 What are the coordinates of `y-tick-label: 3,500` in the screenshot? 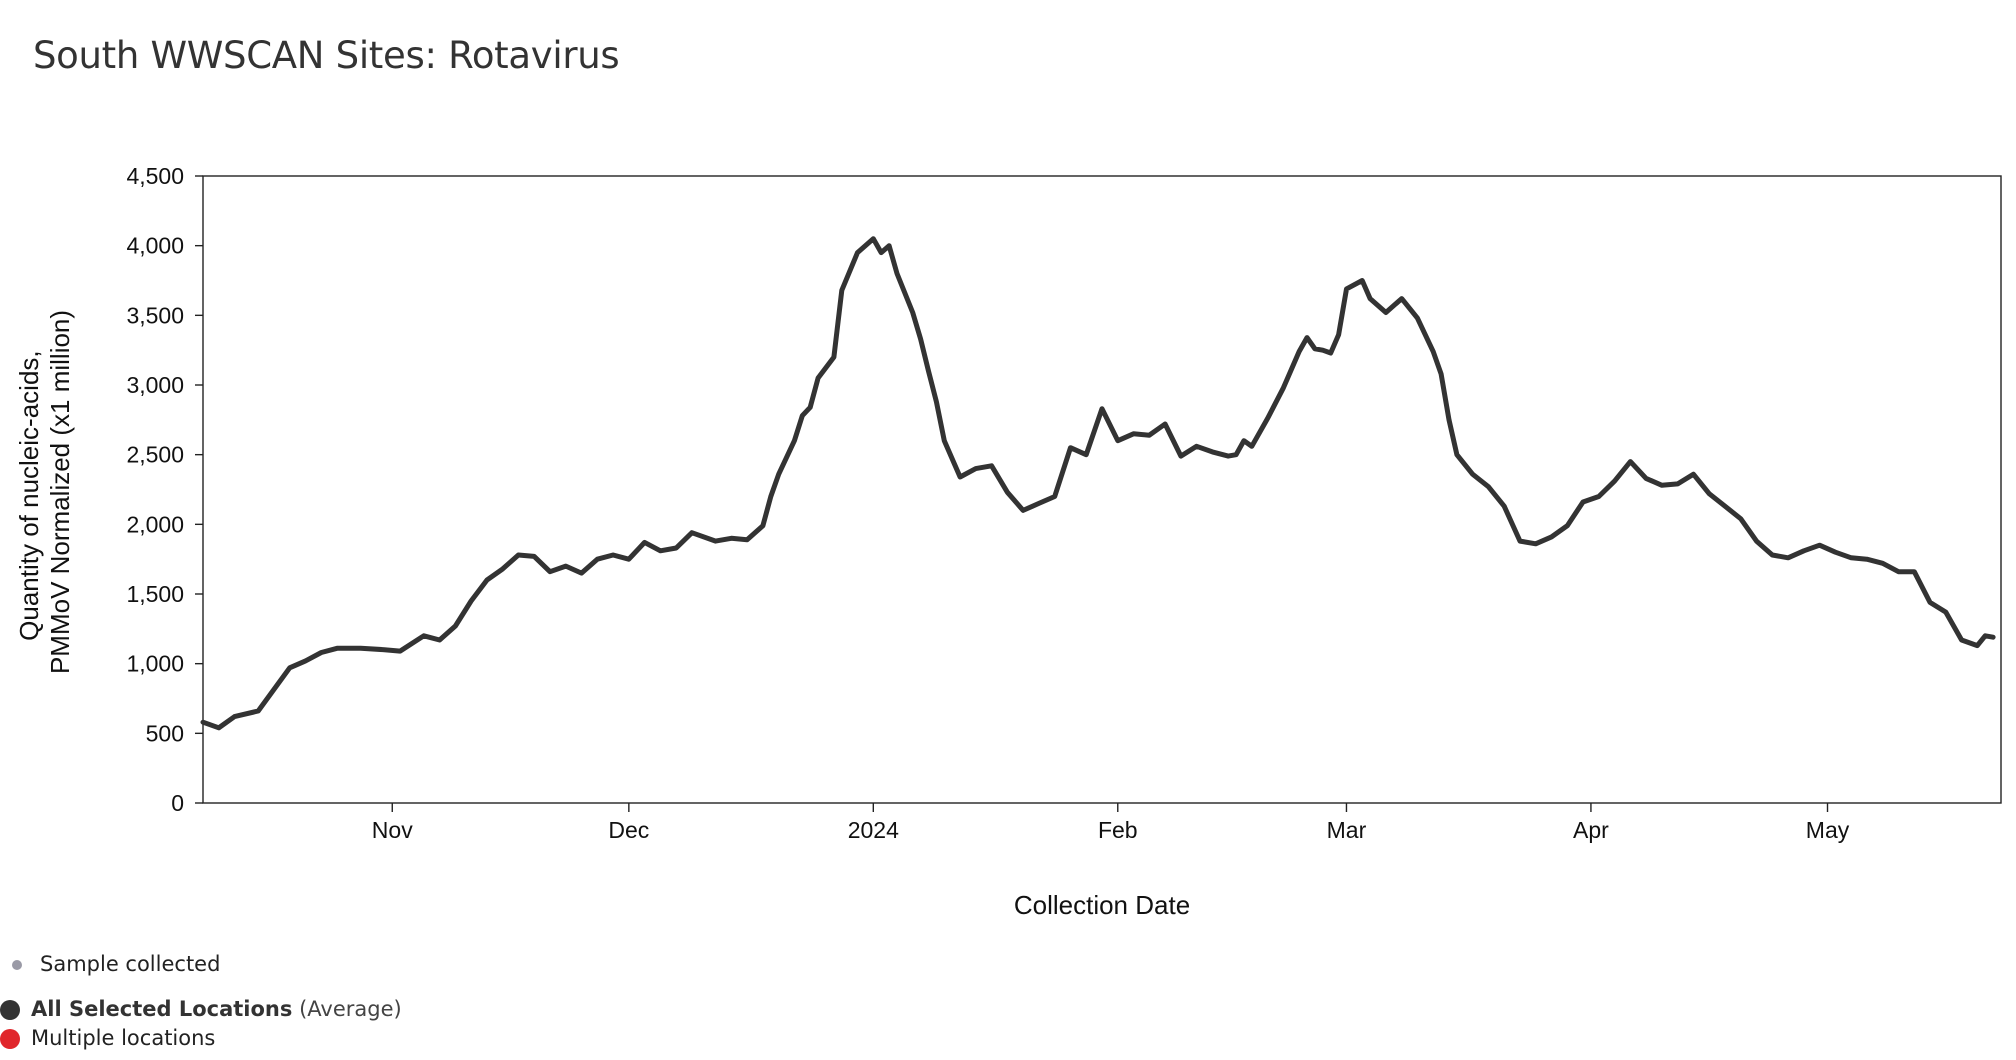 It's located at (155, 315).